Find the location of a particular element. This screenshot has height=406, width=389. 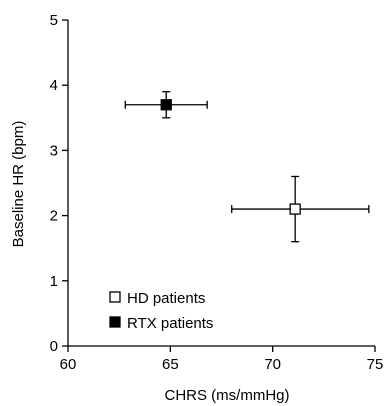

x-tick-label: 75 is located at coordinates (375, 364).